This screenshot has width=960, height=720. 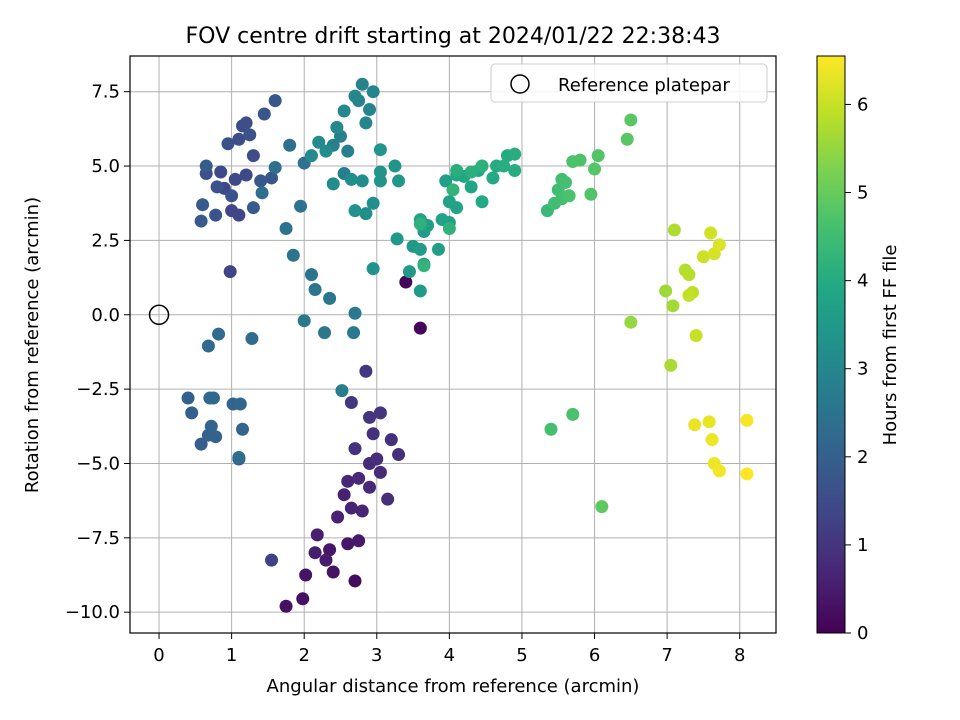 I want to click on y-axis-ticks: −10.0 −7.5 −5.0 −2.5 0.0 2.5 5.0 7.5, so click(x=97, y=352).